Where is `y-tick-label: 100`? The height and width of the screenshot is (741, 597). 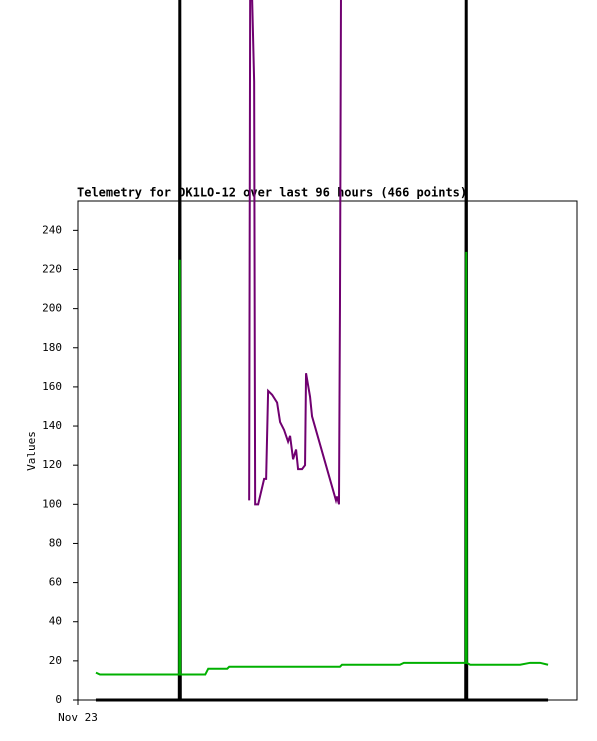
y-tick-label: 100 is located at coordinates (52, 503).